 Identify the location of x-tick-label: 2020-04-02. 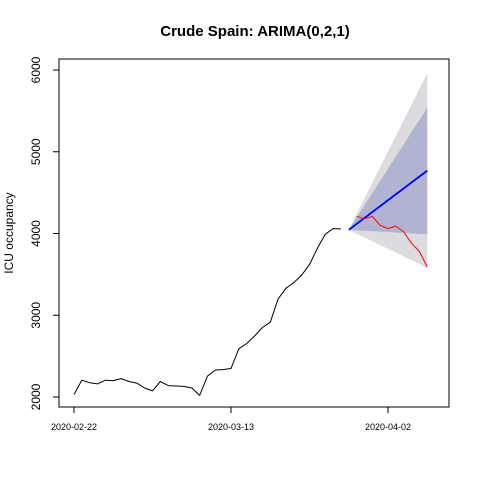
(388, 427).